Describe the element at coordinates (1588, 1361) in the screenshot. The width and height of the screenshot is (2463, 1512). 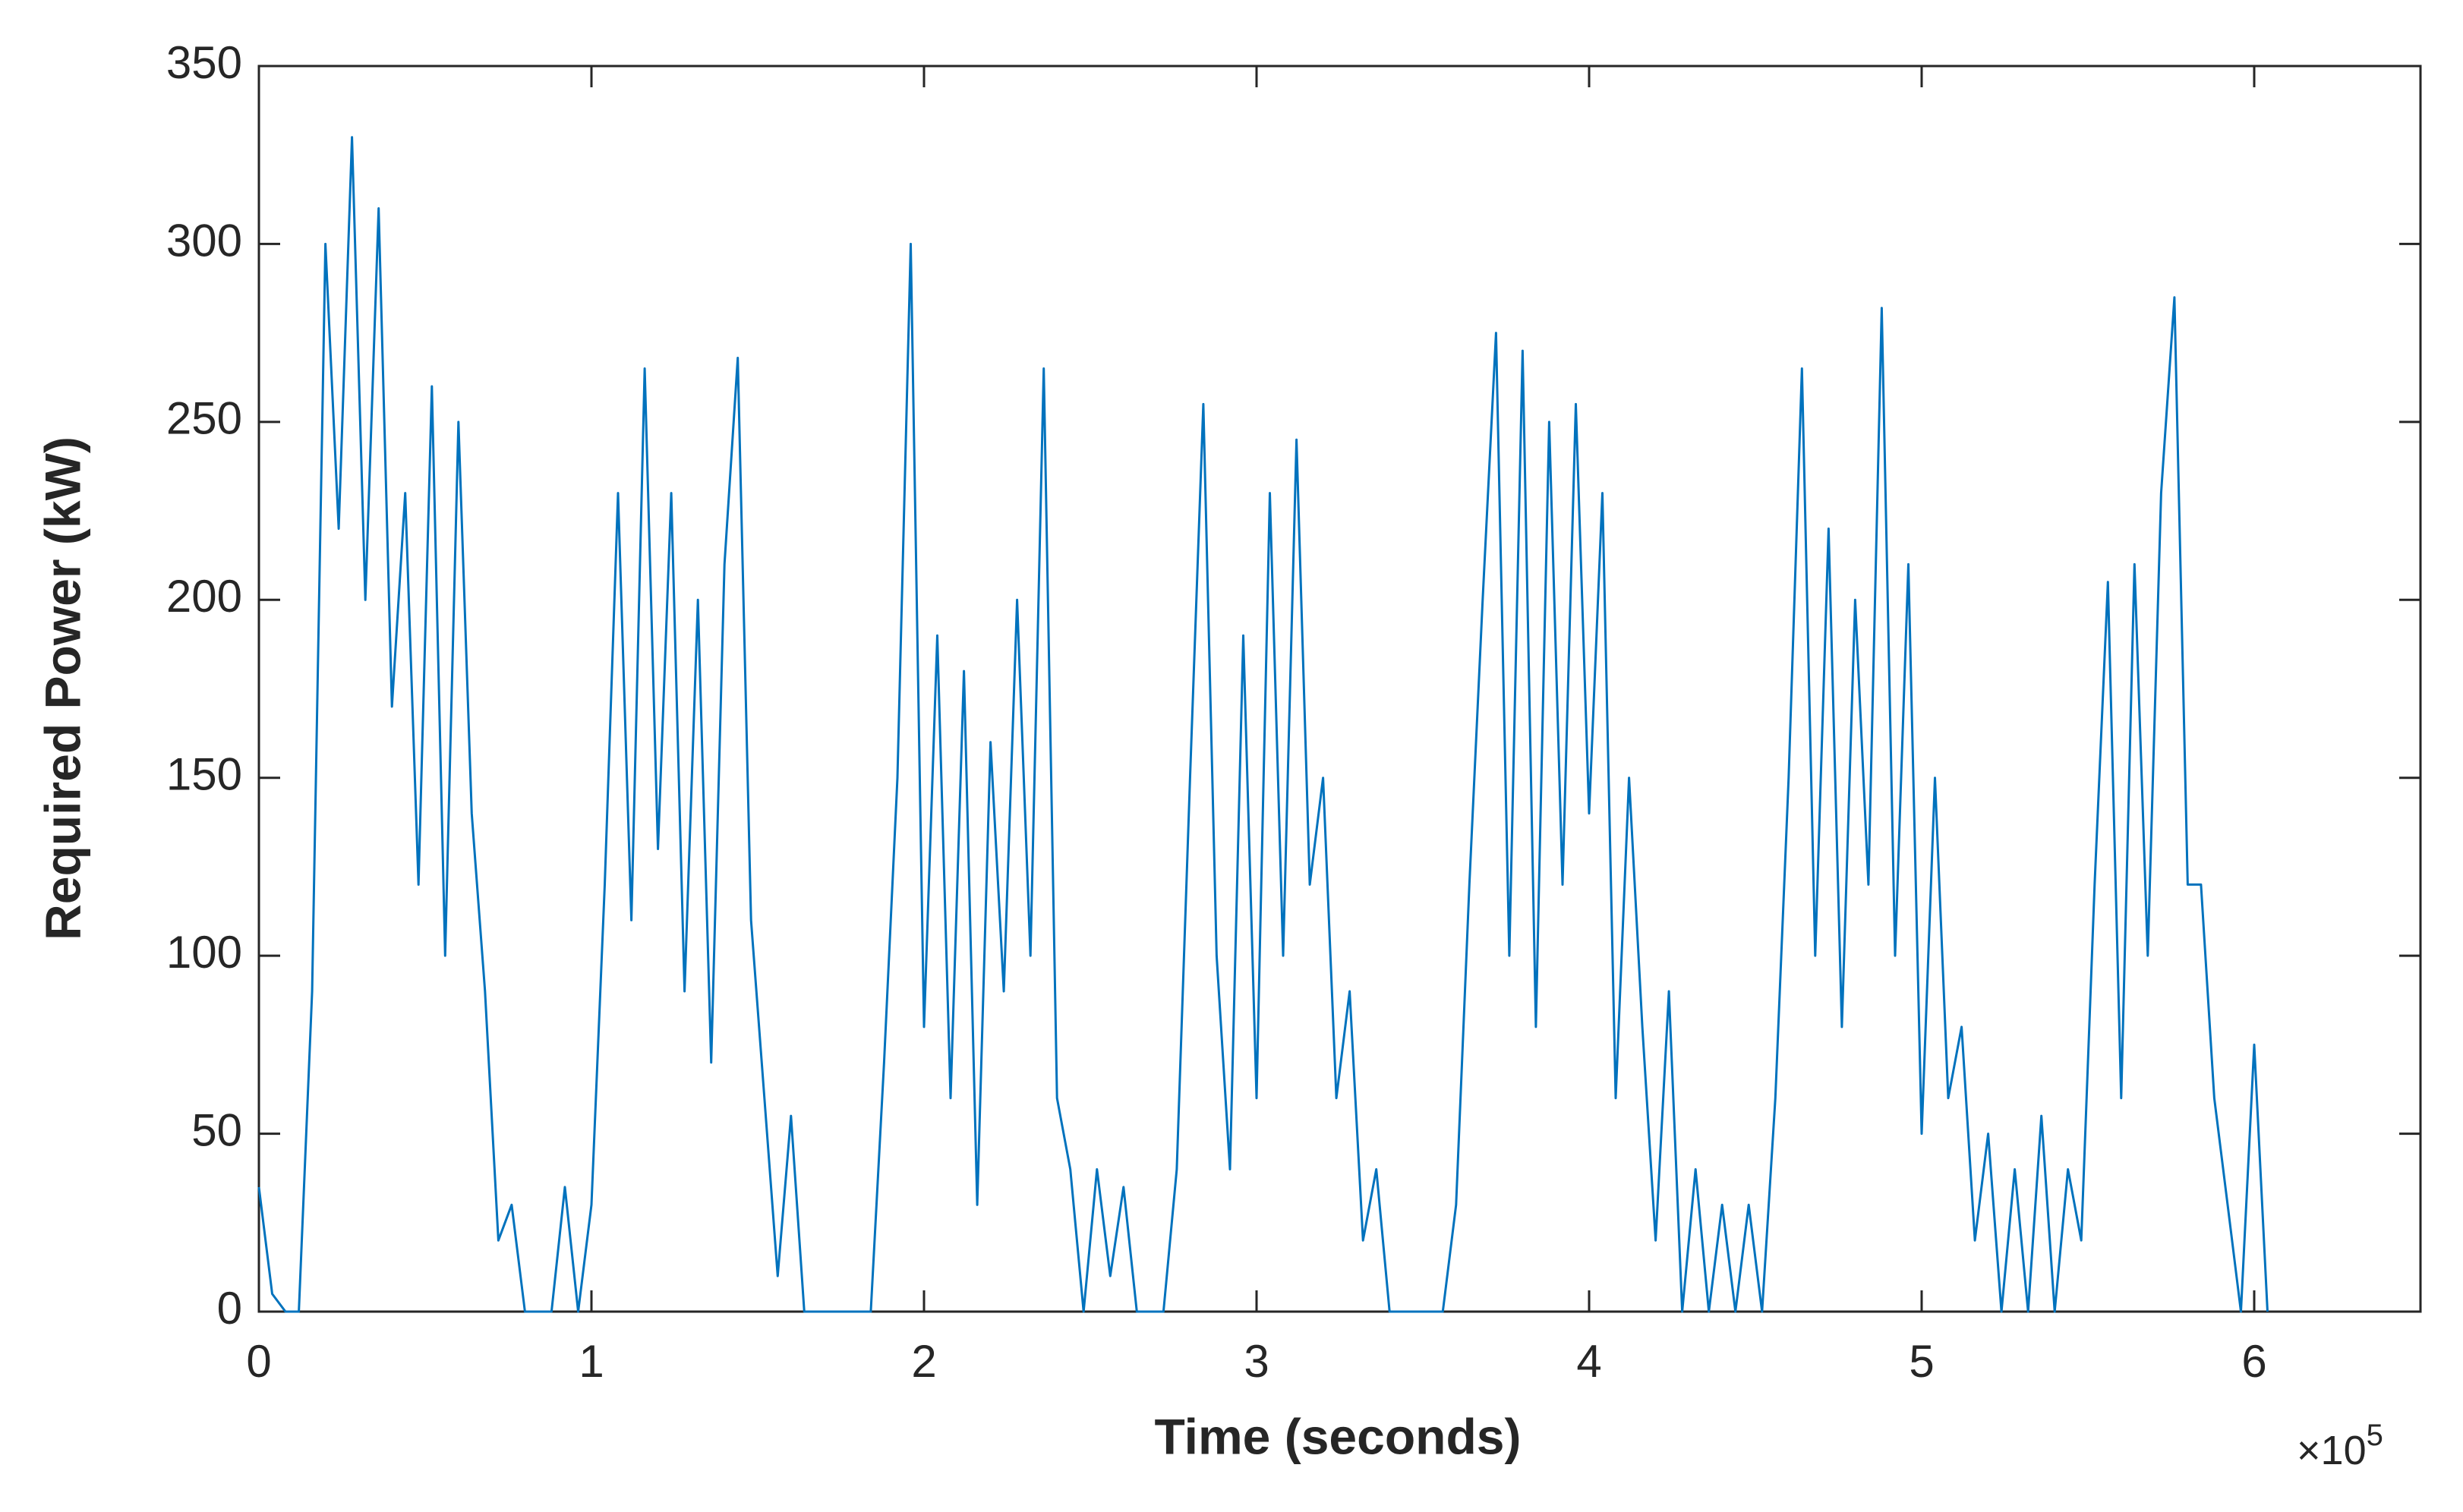
I see `x-tick-label: 4` at that location.